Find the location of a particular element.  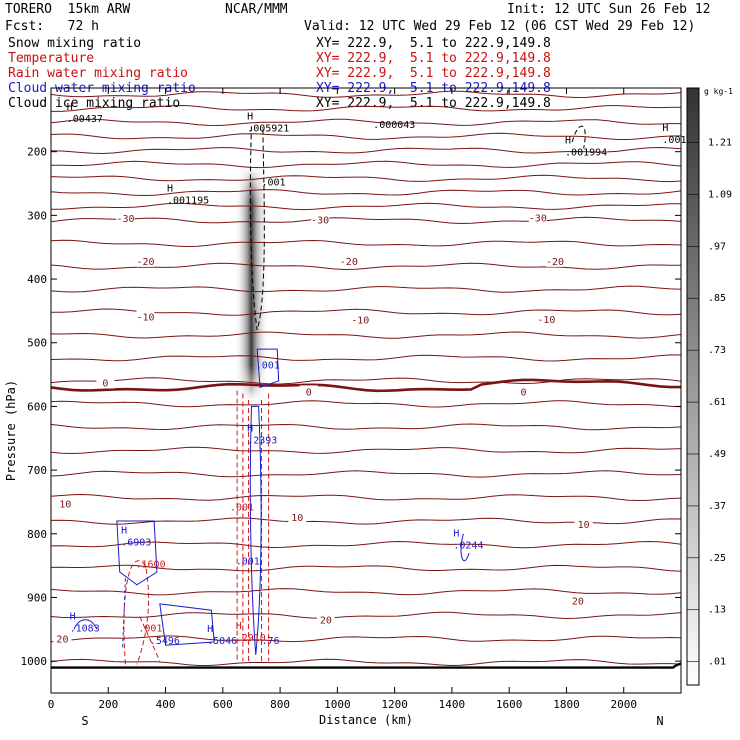

y-tick-label: 900 is located at coordinates (37, 597).